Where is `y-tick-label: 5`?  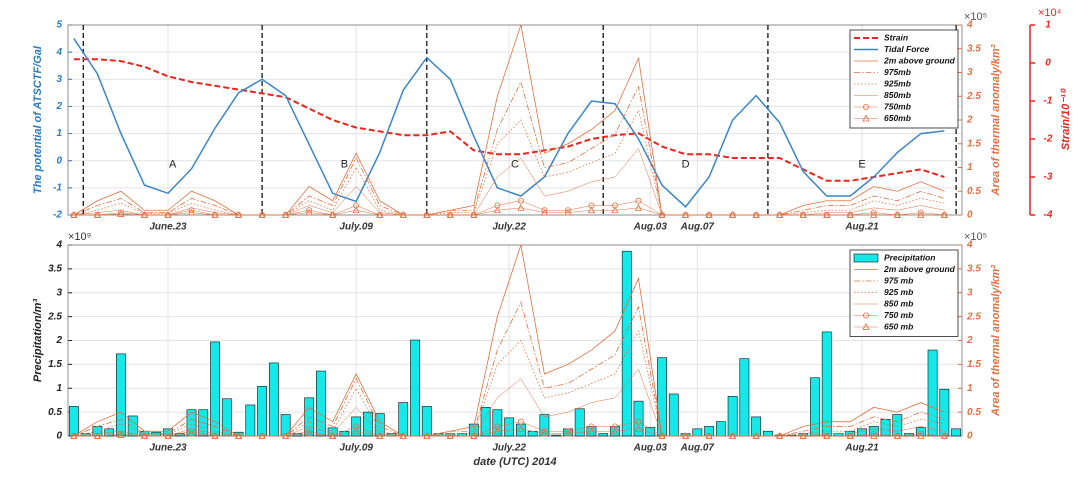 y-tick-label: 5 is located at coordinates (59, 25).